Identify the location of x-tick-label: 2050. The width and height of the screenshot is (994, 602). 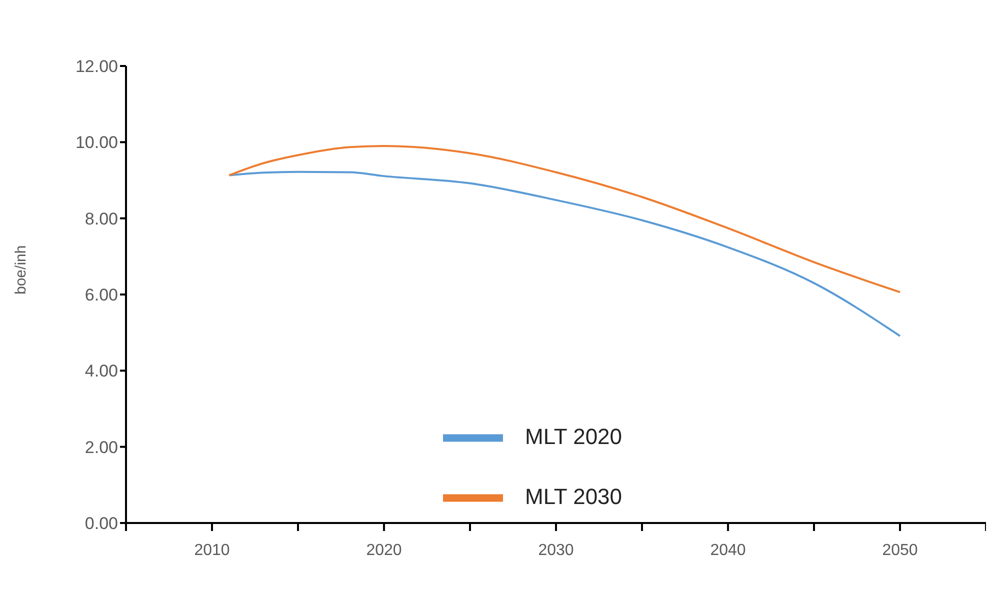
(900, 550).